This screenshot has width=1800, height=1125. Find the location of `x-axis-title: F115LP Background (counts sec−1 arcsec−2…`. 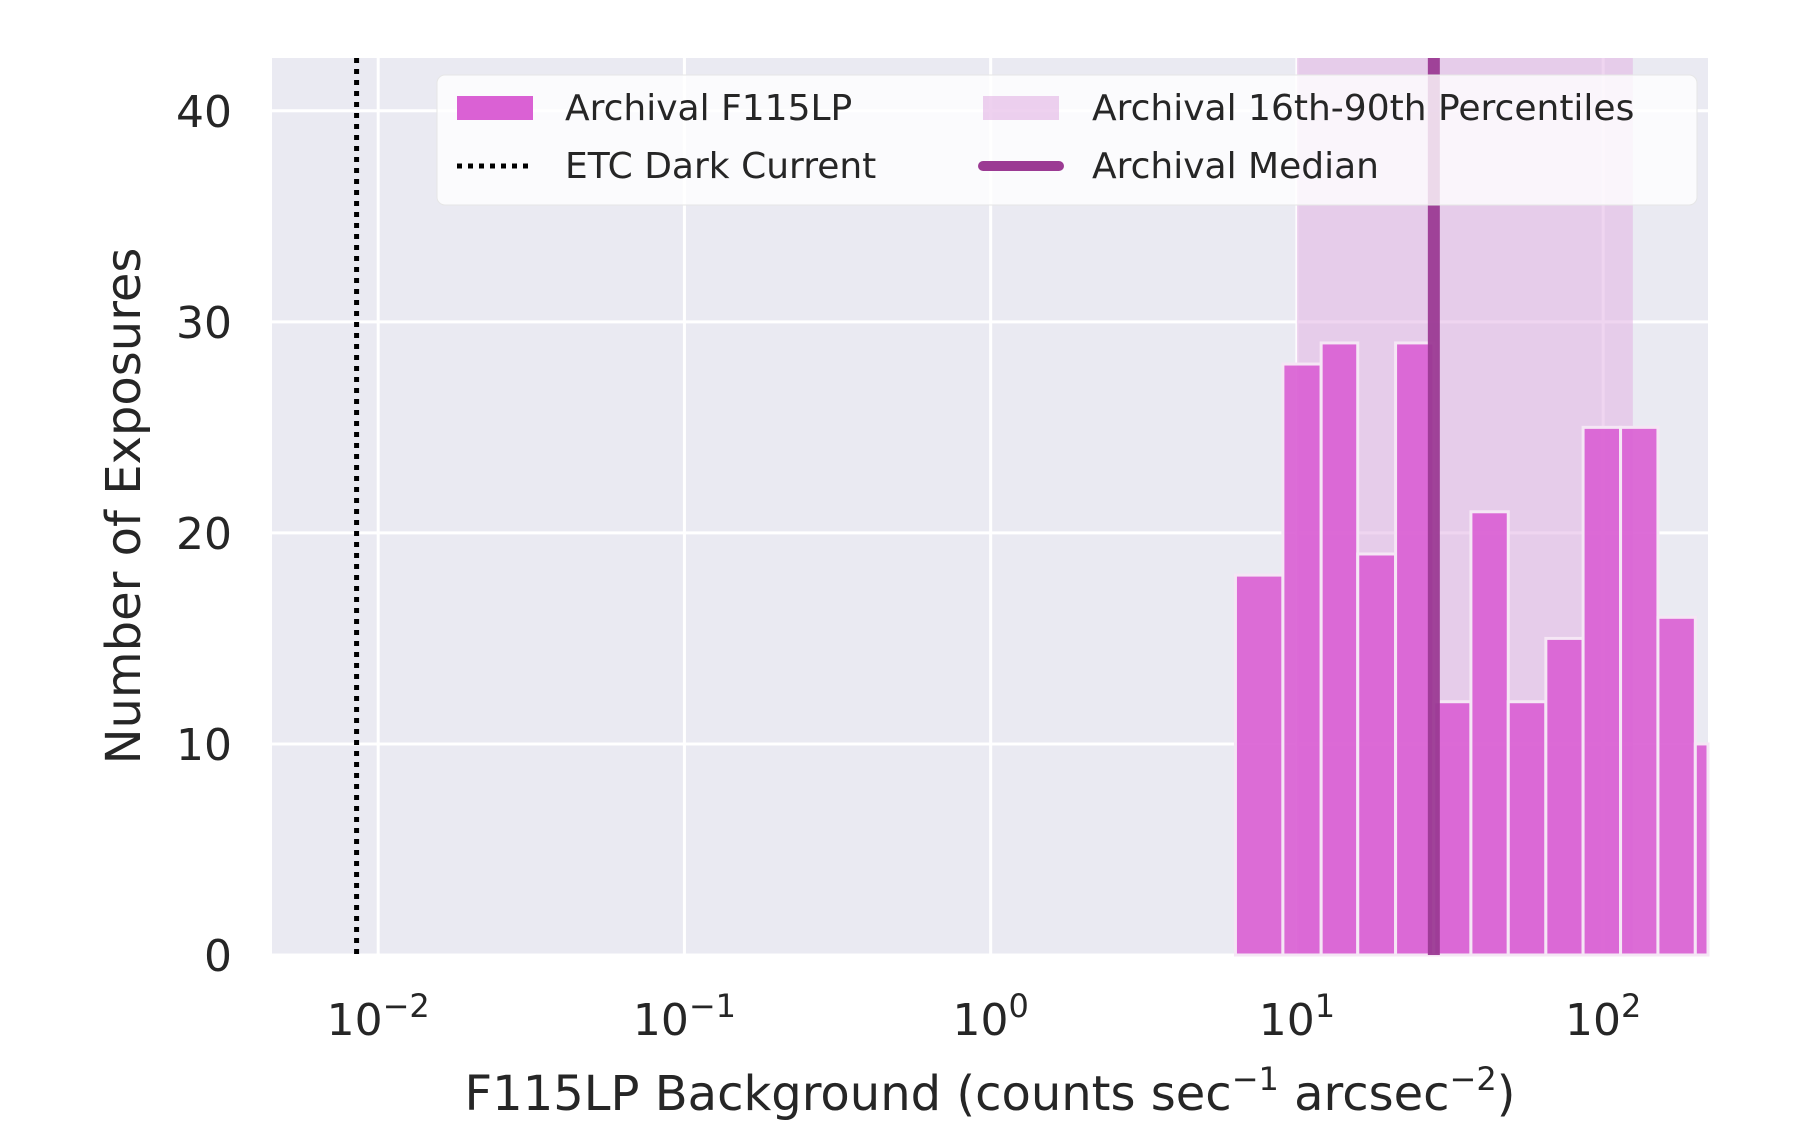

x-axis-title: F115LP Background (counts sec−1 arcsec−2… is located at coordinates (990, 1091).